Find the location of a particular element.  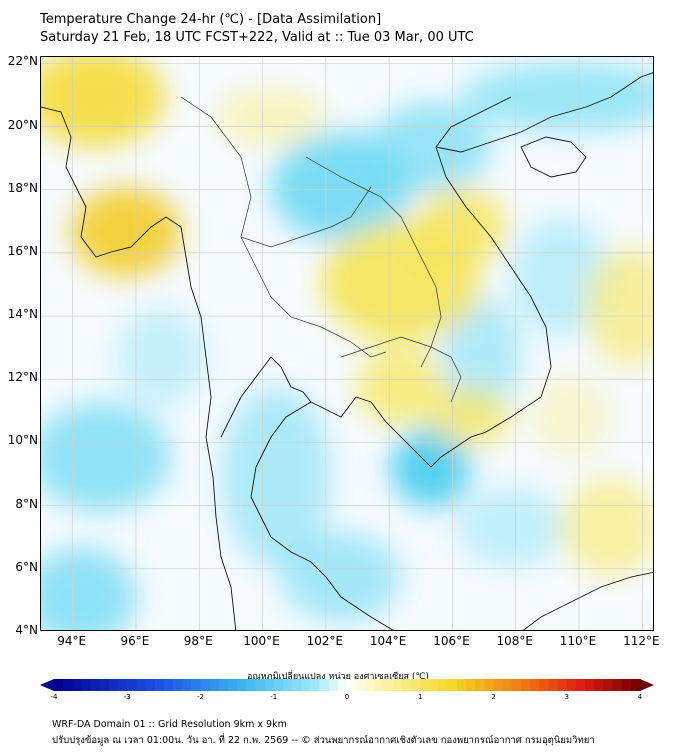

latitude-label: 12°N is located at coordinates (22, 377).